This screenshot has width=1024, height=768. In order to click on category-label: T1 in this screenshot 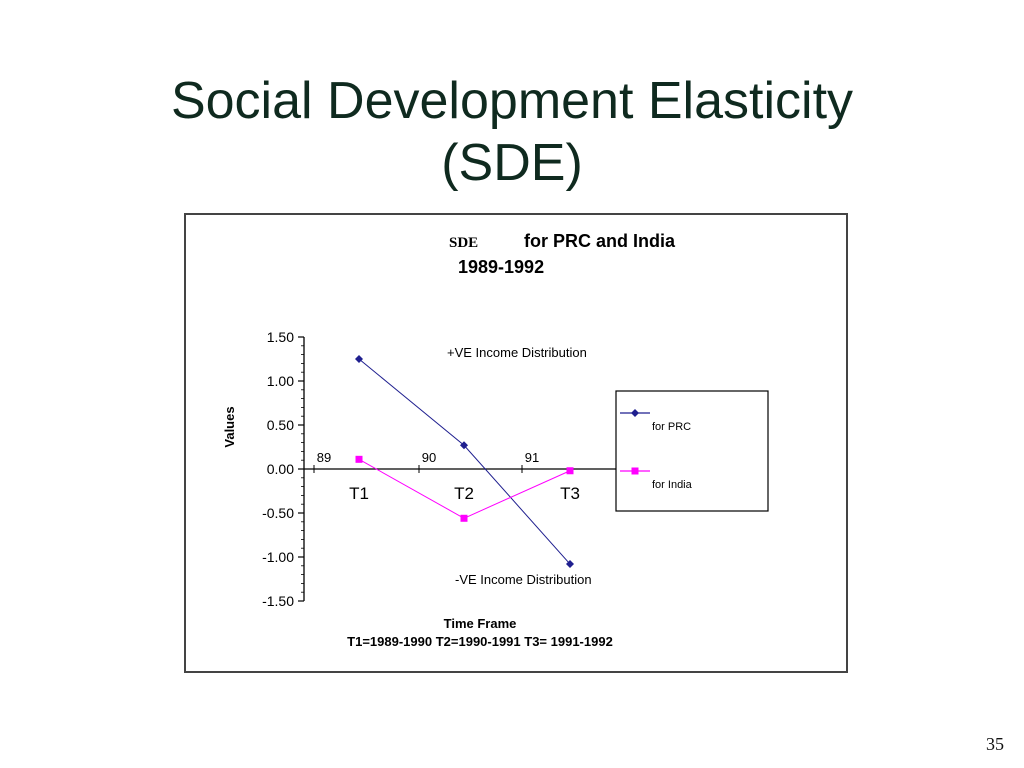, I will do `click(359, 493)`.